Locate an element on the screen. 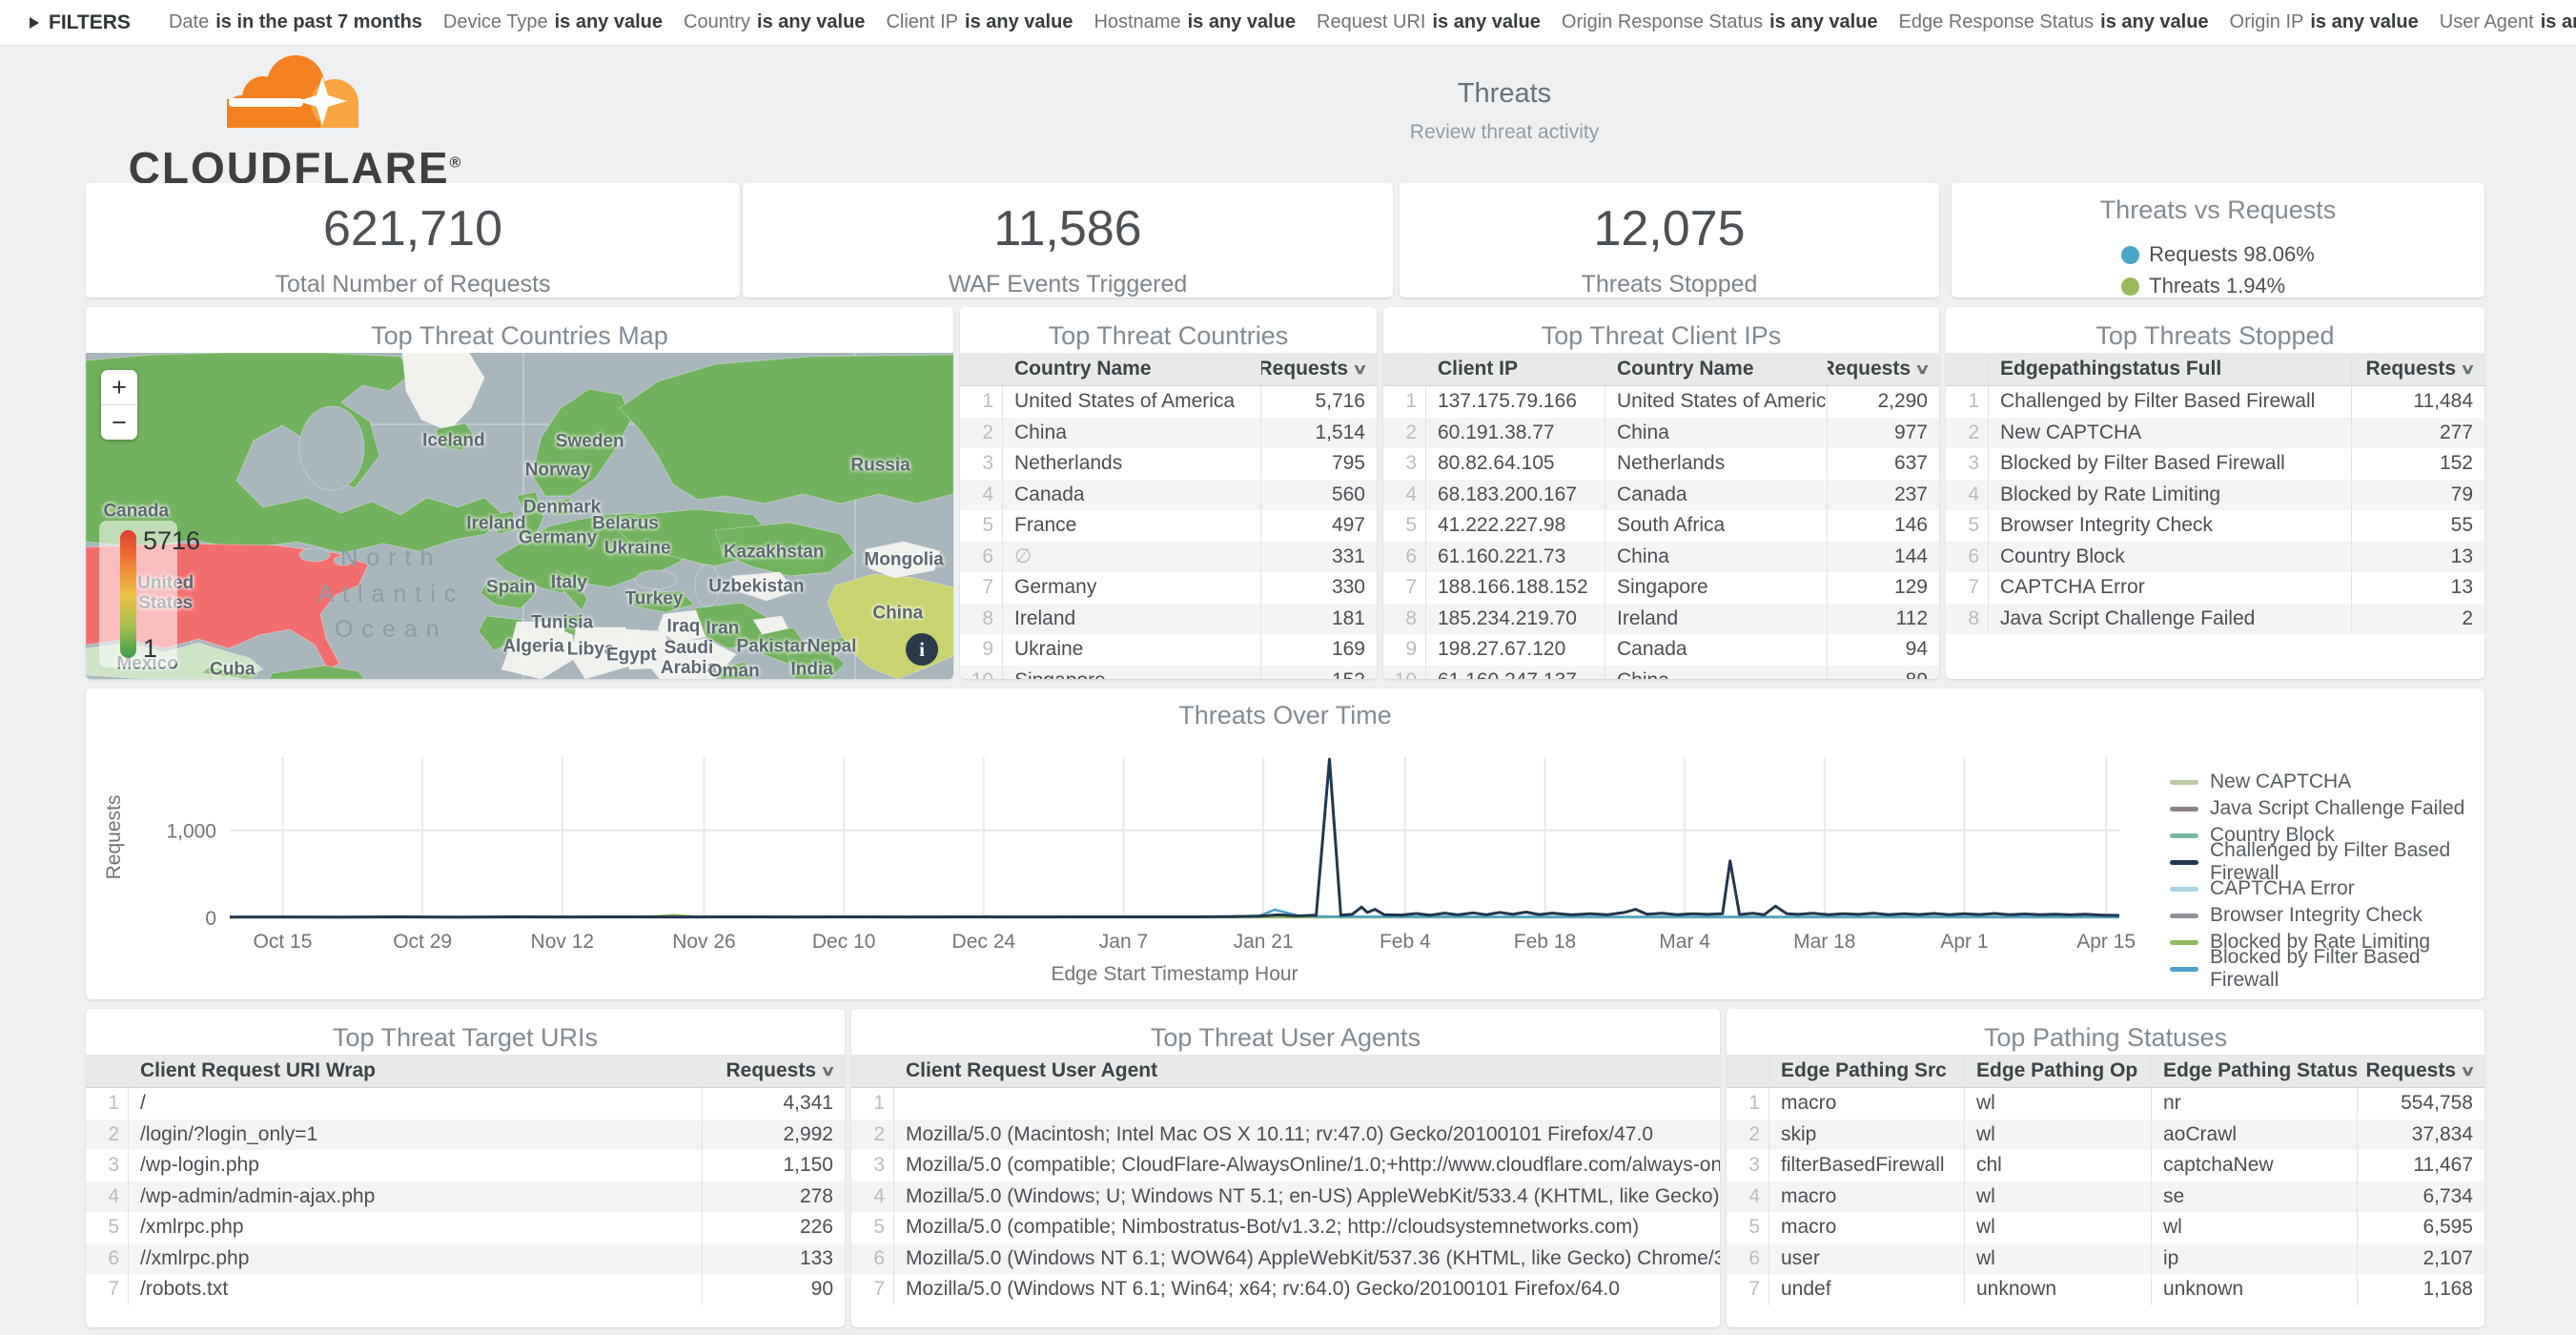 The width and height of the screenshot is (2576, 1335). scale-min-value: 1 is located at coordinates (150, 648).